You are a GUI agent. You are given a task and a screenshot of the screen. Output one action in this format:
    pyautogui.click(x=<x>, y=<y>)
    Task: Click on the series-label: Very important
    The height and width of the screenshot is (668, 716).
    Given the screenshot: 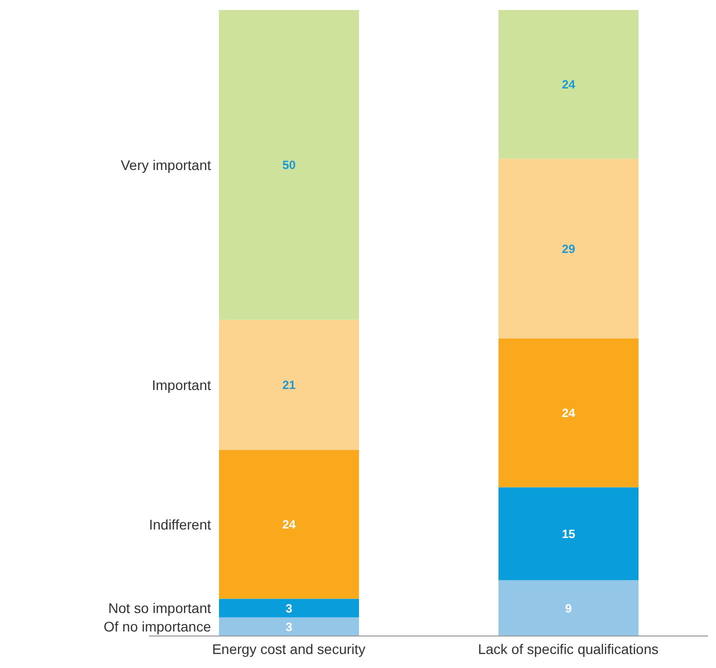 What is the action you would take?
    pyautogui.click(x=166, y=164)
    